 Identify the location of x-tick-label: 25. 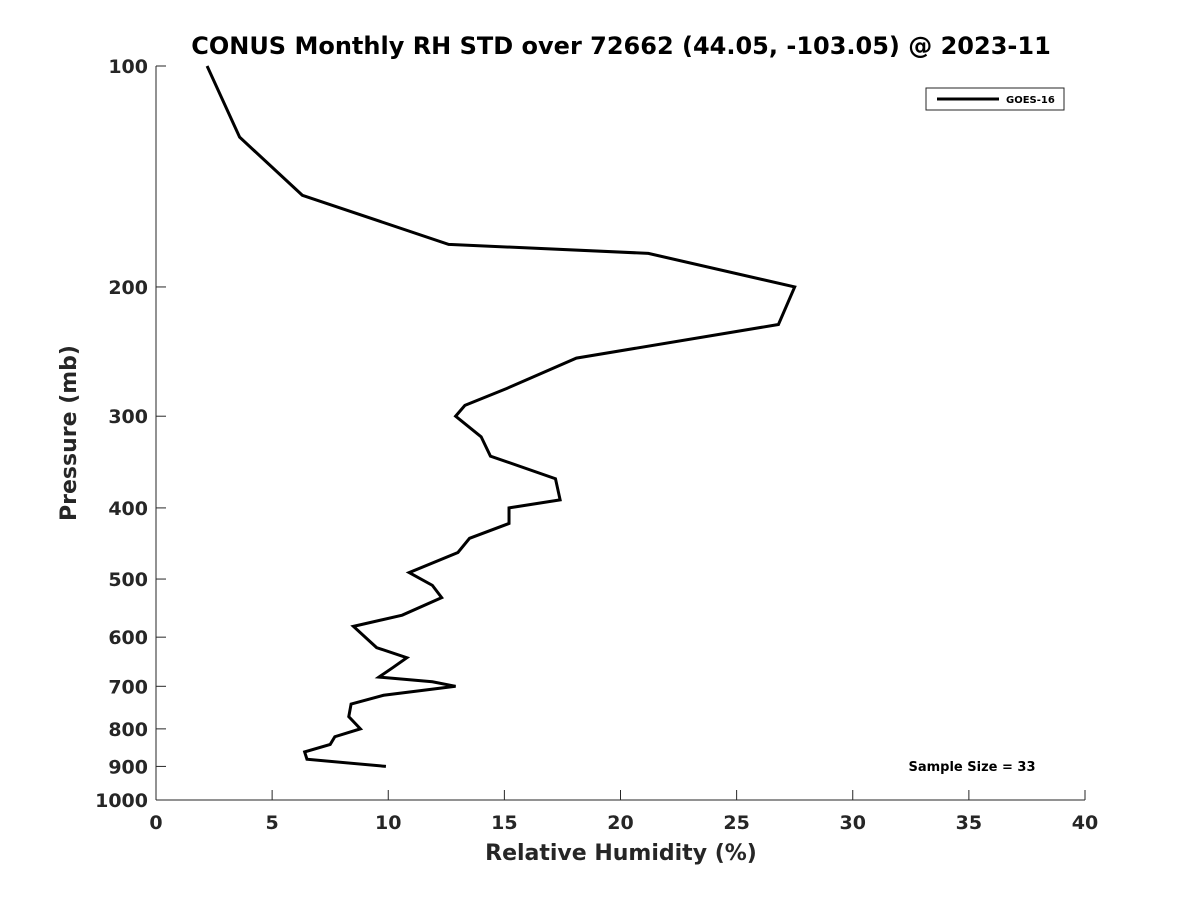
(736, 823).